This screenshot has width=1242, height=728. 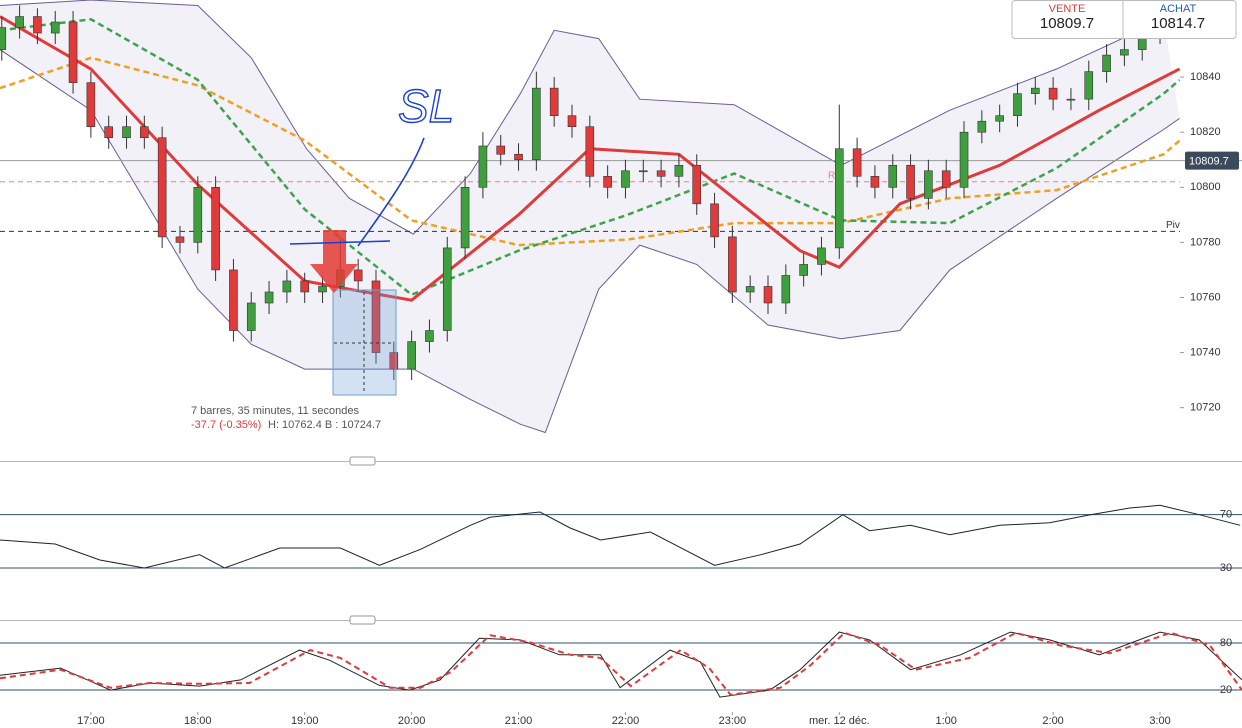 What do you see at coordinates (1067, 23) in the screenshot?
I see `sell-price: 10809.7` at bounding box center [1067, 23].